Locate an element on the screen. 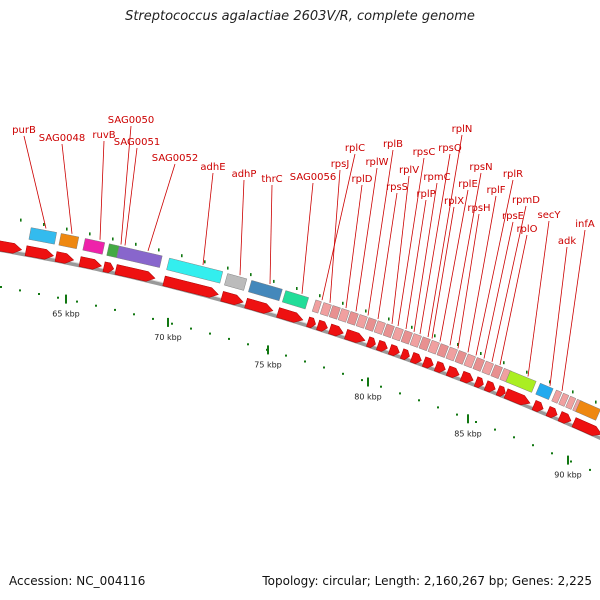 The width and height of the screenshot is (600, 600). kbp-label: 70 kbp is located at coordinates (168, 337).